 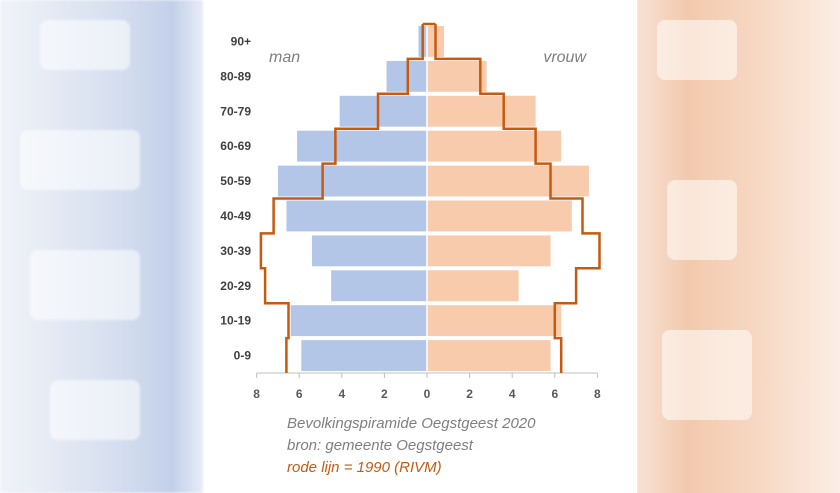 What do you see at coordinates (235, 76) in the screenshot?
I see `category-label-80-89: 80-89` at bounding box center [235, 76].